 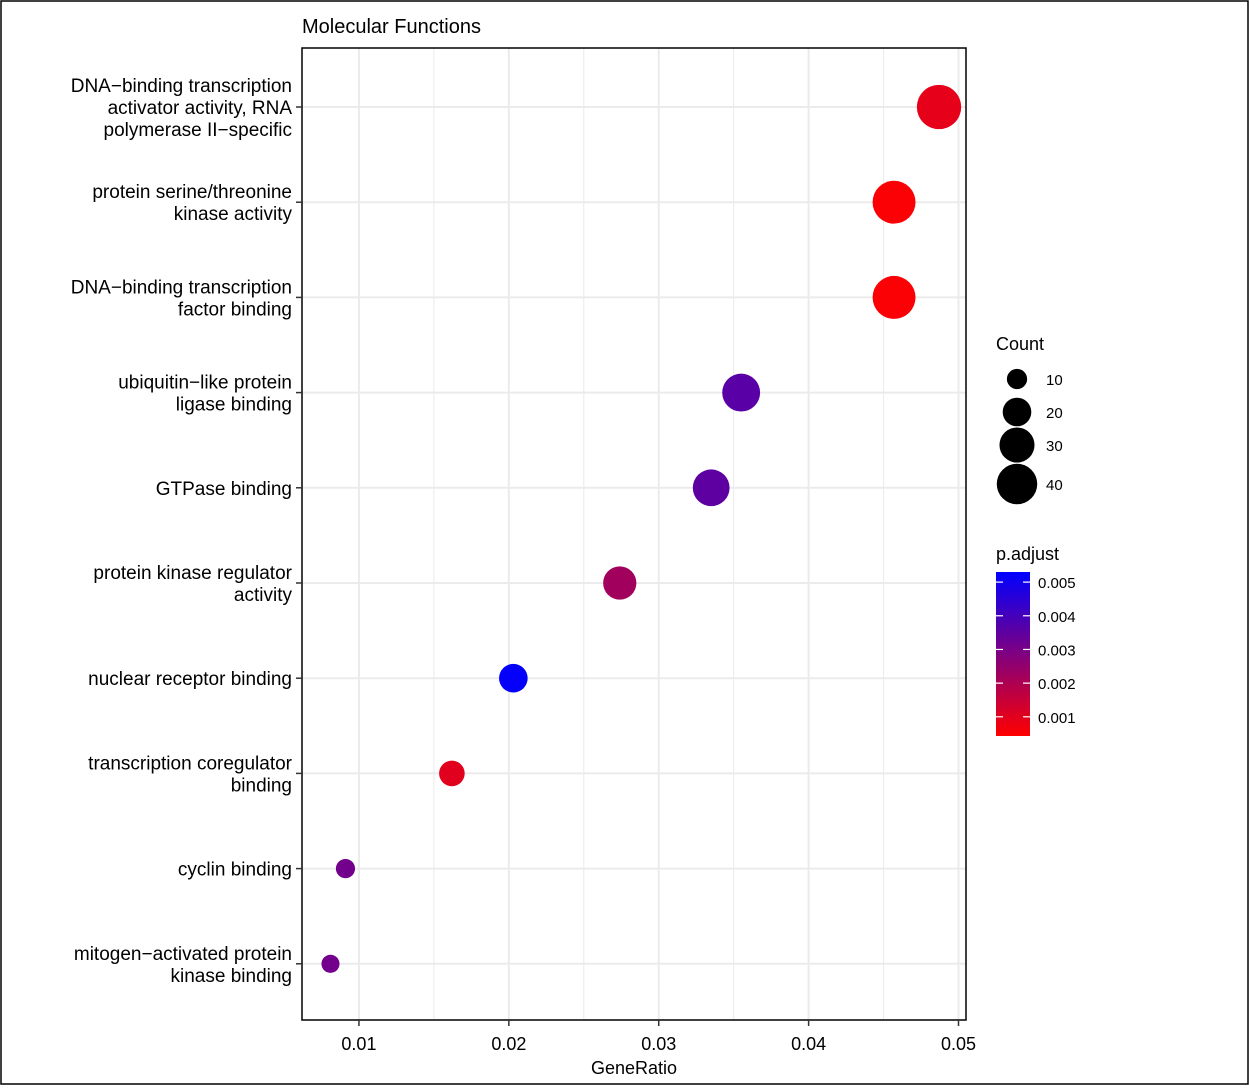 I want to click on y-tick-label: GTPase binding, so click(x=224, y=489).